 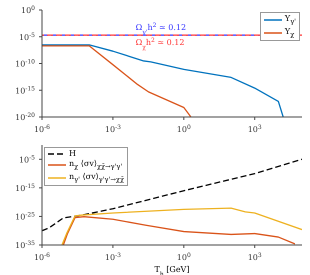 I want to click on legend-label: Y$_{χ}$, so click(x=289, y=33).